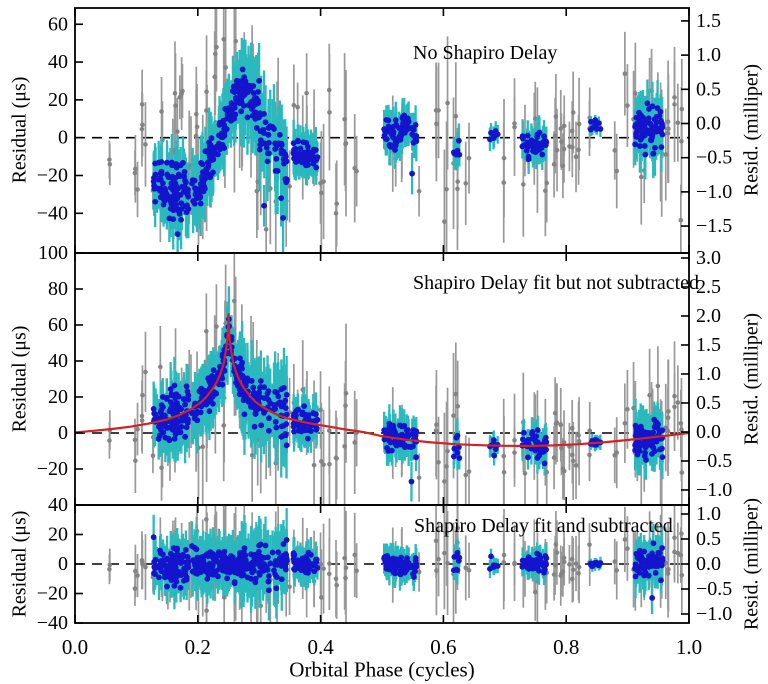  What do you see at coordinates (566, 647) in the screenshot?
I see `x-tick-label: 0.8` at bounding box center [566, 647].